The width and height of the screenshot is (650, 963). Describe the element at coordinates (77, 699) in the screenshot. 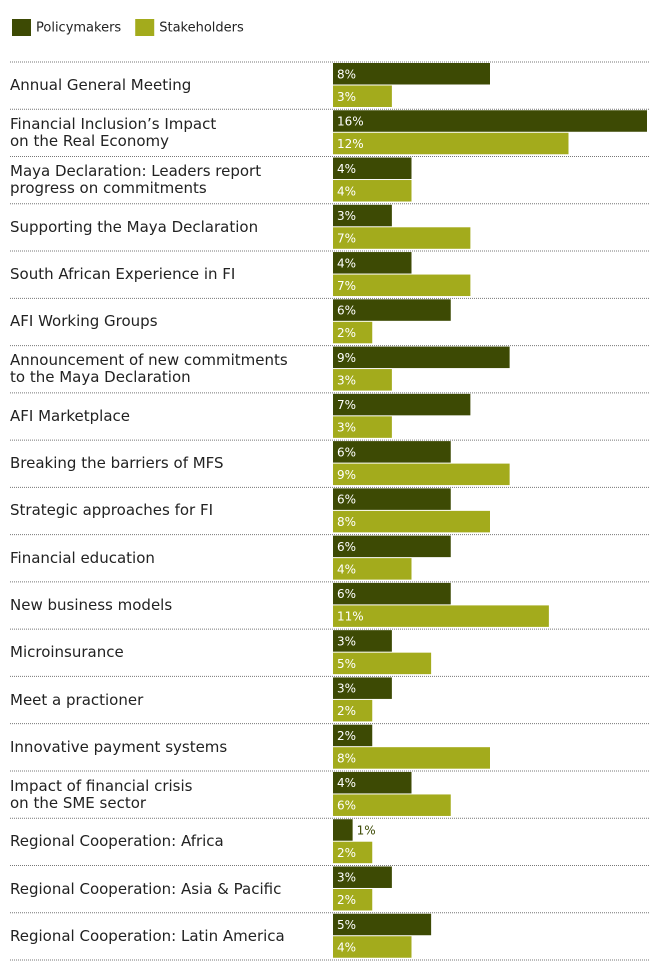

I see `category-label: Meet a practioner` at that location.